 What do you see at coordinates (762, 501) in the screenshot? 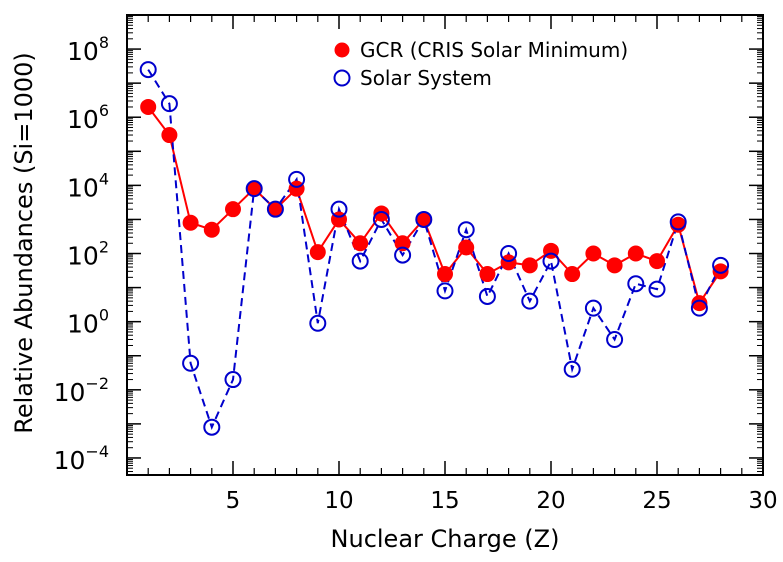
I see `x-tick-label: 30` at bounding box center [762, 501].